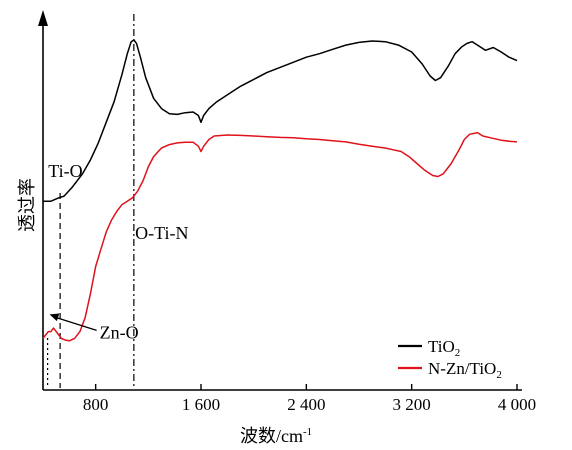 The width and height of the screenshot is (572, 450). Describe the element at coordinates (76, 324) in the screenshot. I see `annotation-arrow-line` at that location.